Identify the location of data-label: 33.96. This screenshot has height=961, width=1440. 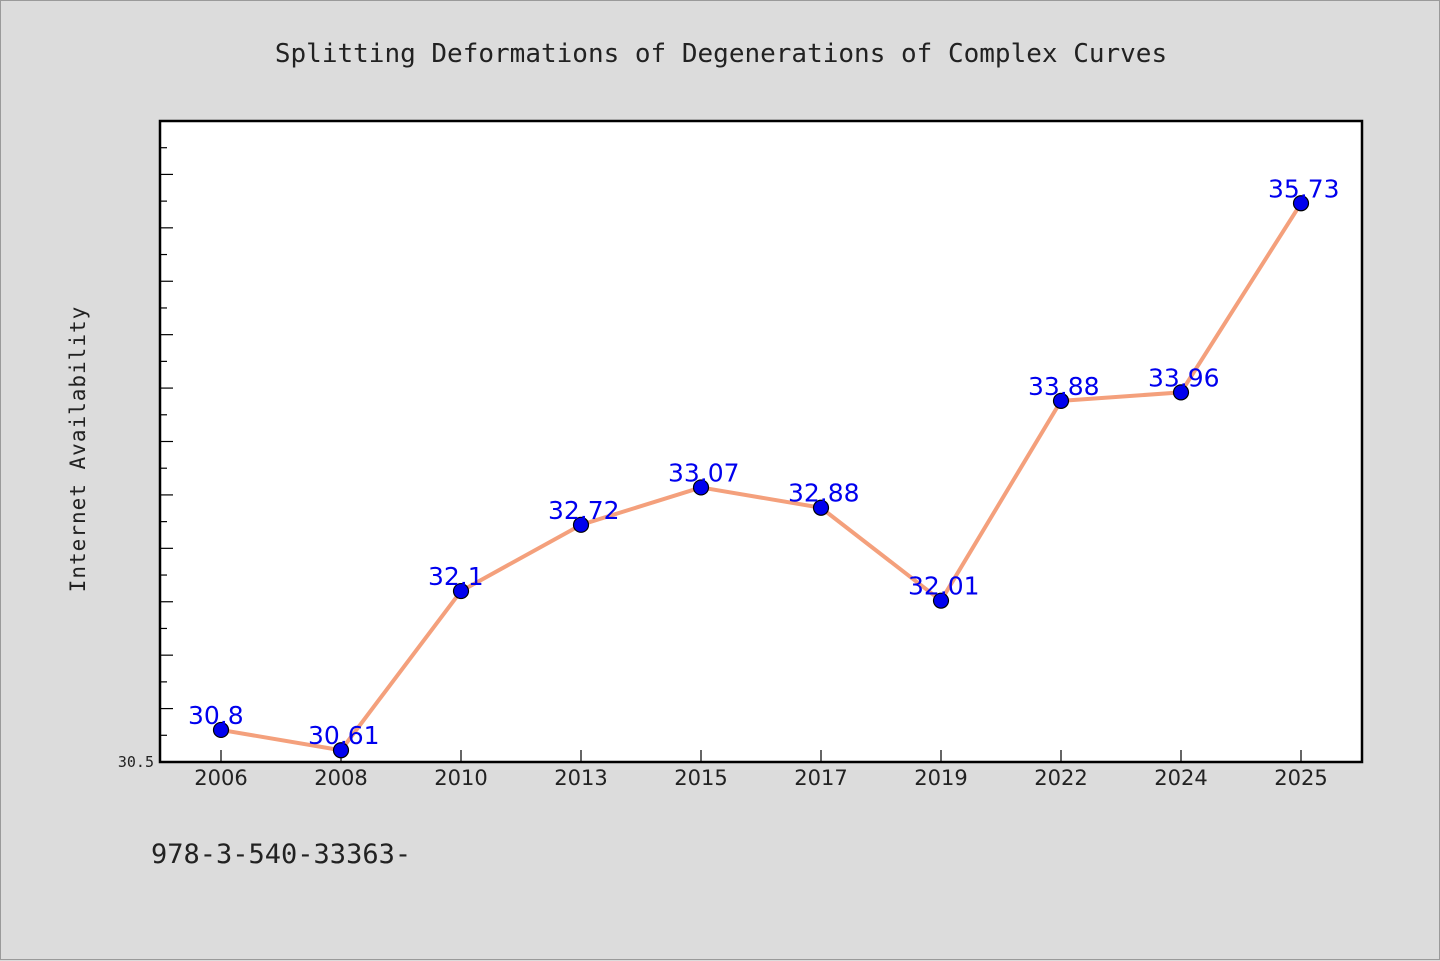
(1184, 377).